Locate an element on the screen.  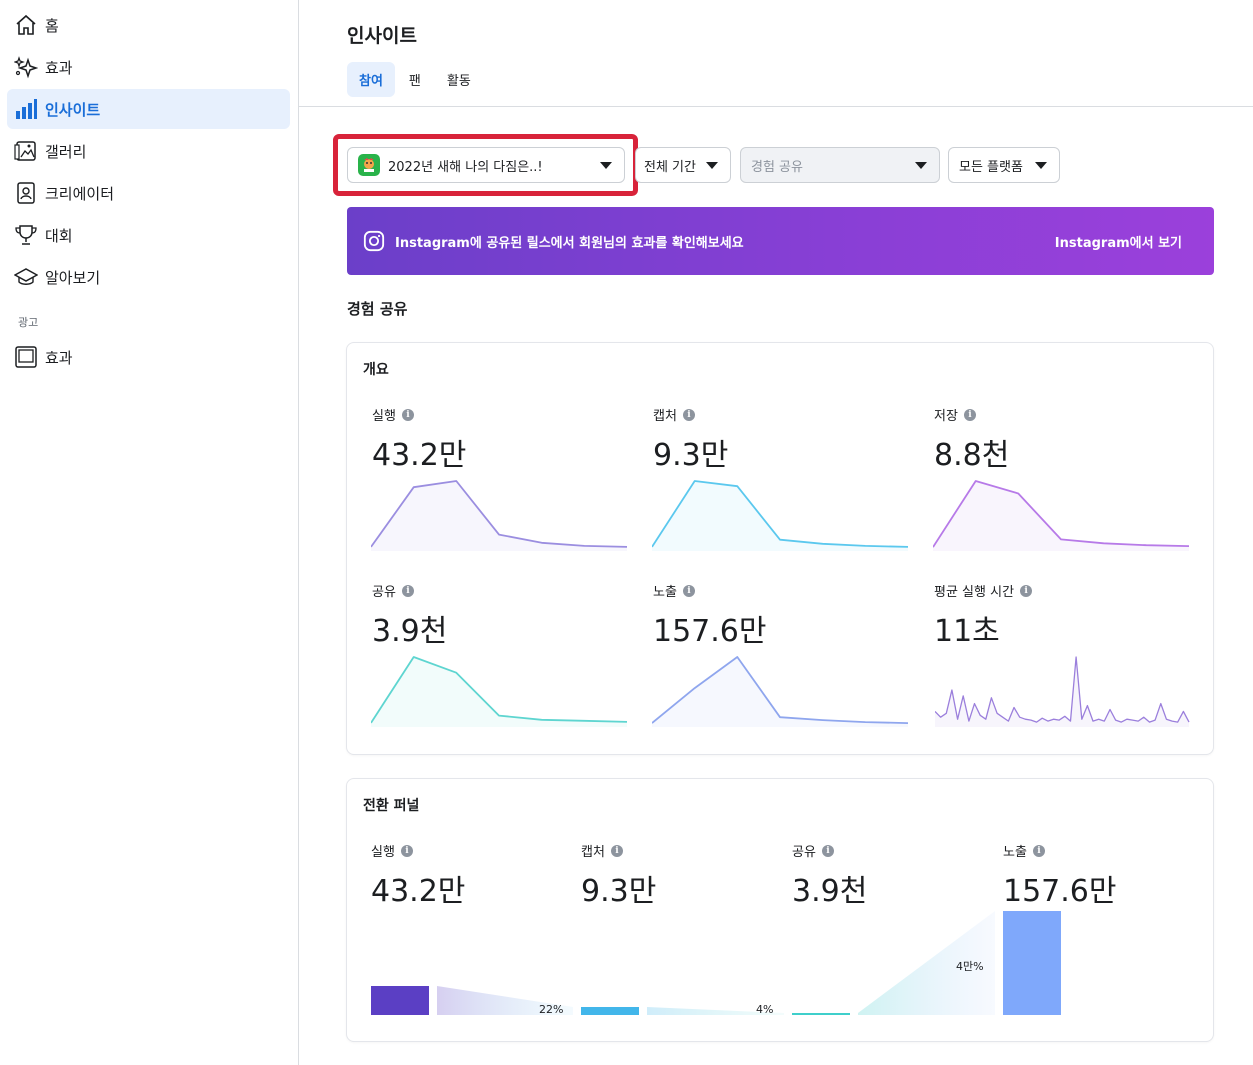
funnel-stage-captures: 캡처 i 9.3만 is located at coordinates (711, 875).